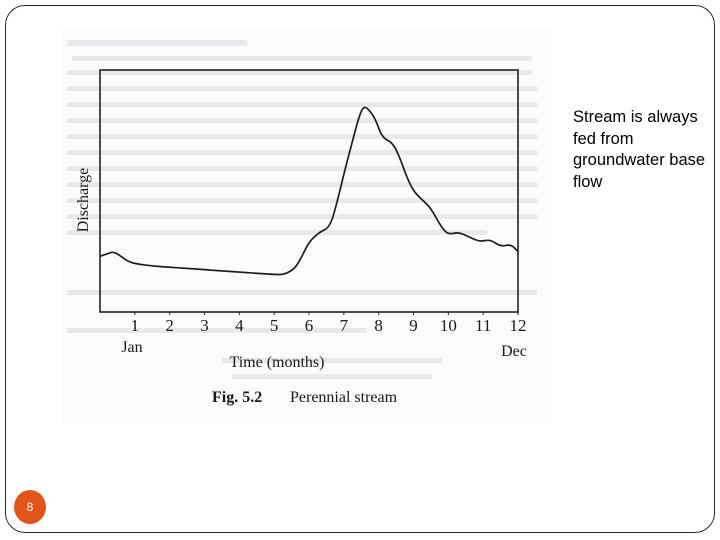 The height and width of the screenshot is (540, 720). What do you see at coordinates (413, 325) in the screenshot?
I see `x-tick-label: 9` at bounding box center [413, 325].